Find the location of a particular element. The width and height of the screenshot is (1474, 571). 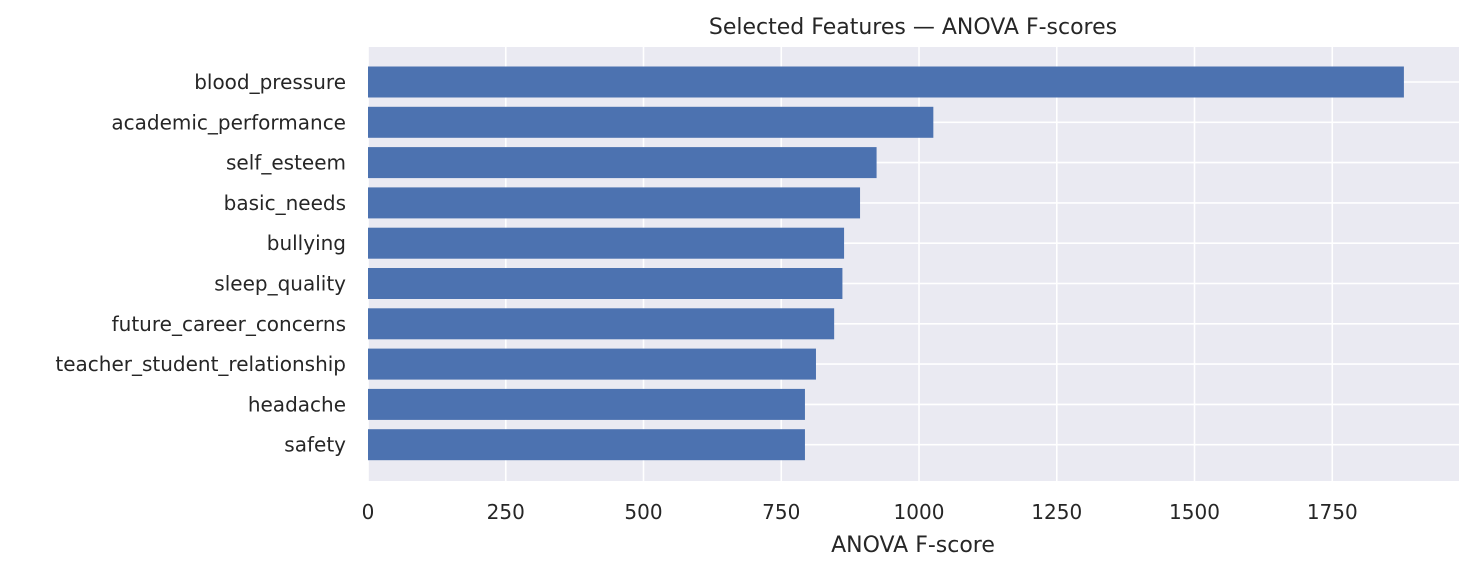

bar-academic_performance is located at coordinates (651, 122).